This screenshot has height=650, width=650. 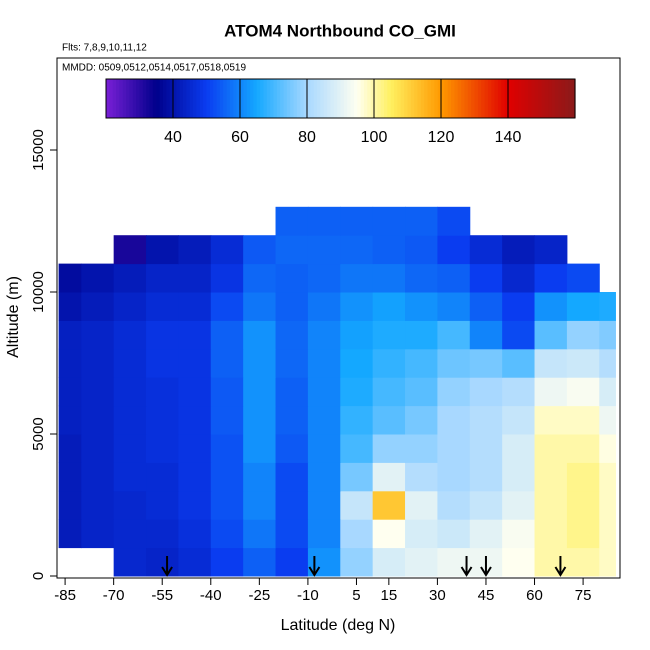 What do you see at coordinates (38, 150) in the screenshot?
I see `y-tick-label: 15000` at bounding box center [38, 150].